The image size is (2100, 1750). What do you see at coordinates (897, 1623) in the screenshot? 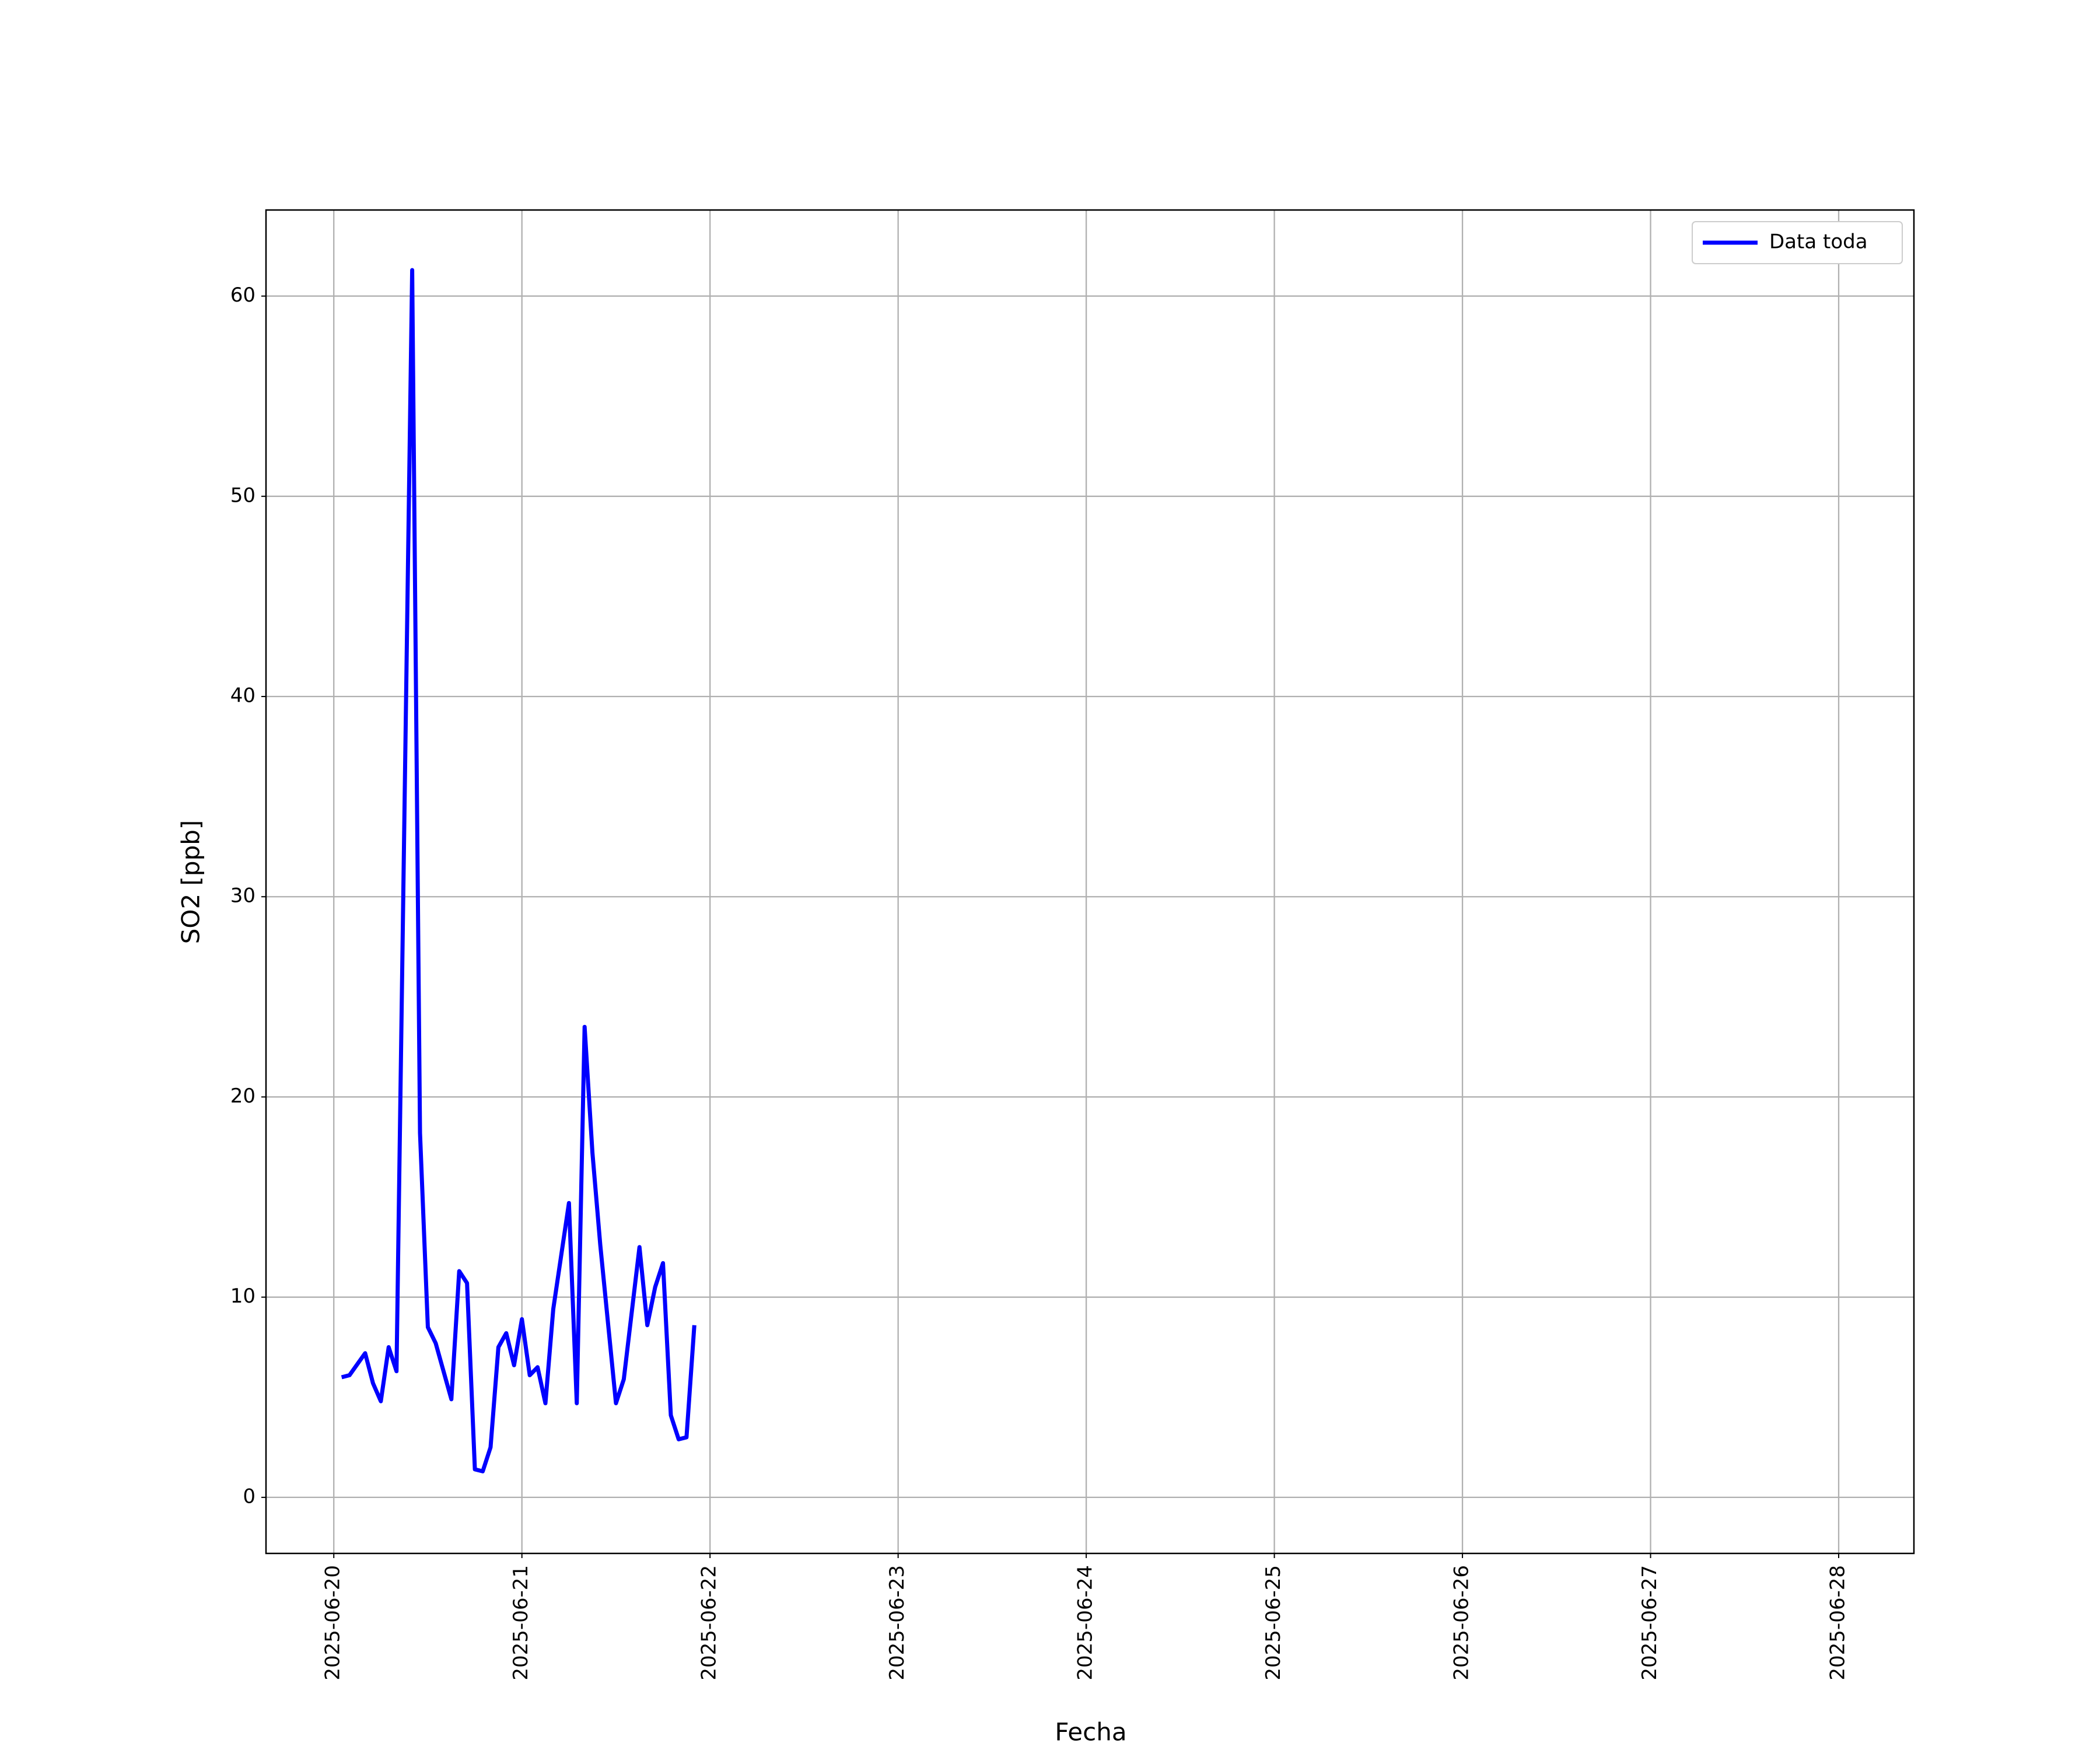
I see `x-tick-label: 2025-06-23` at bounding box center [897, 1623].